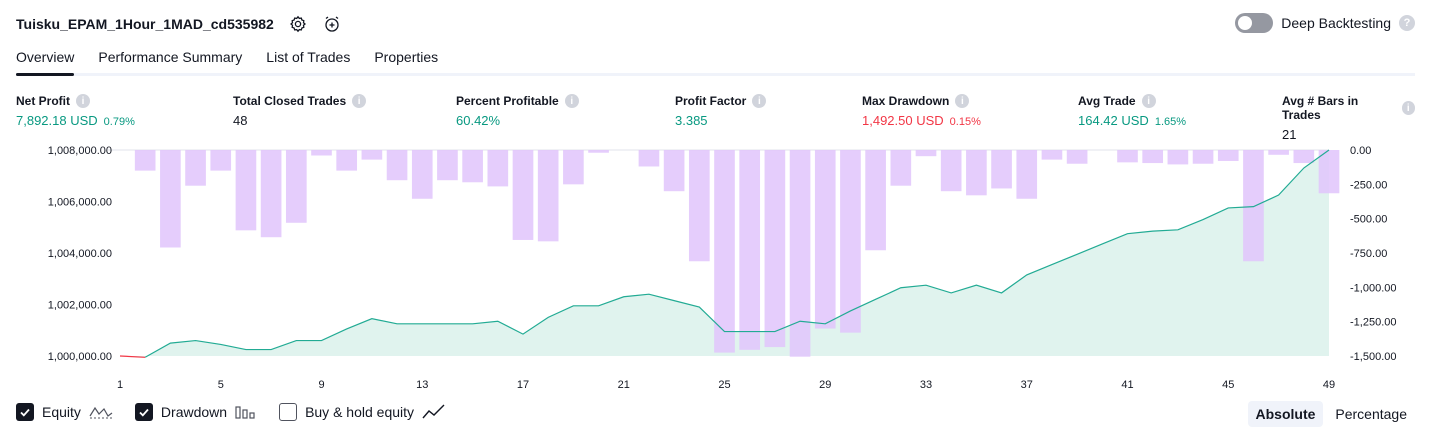 The height and width of the screenshot is (438, 1431). What do you see at coordinates (1373, 357) in the screenshot?
I see `right-axis-tick-label: -1,500.00` at bounding box center [1373, 357].